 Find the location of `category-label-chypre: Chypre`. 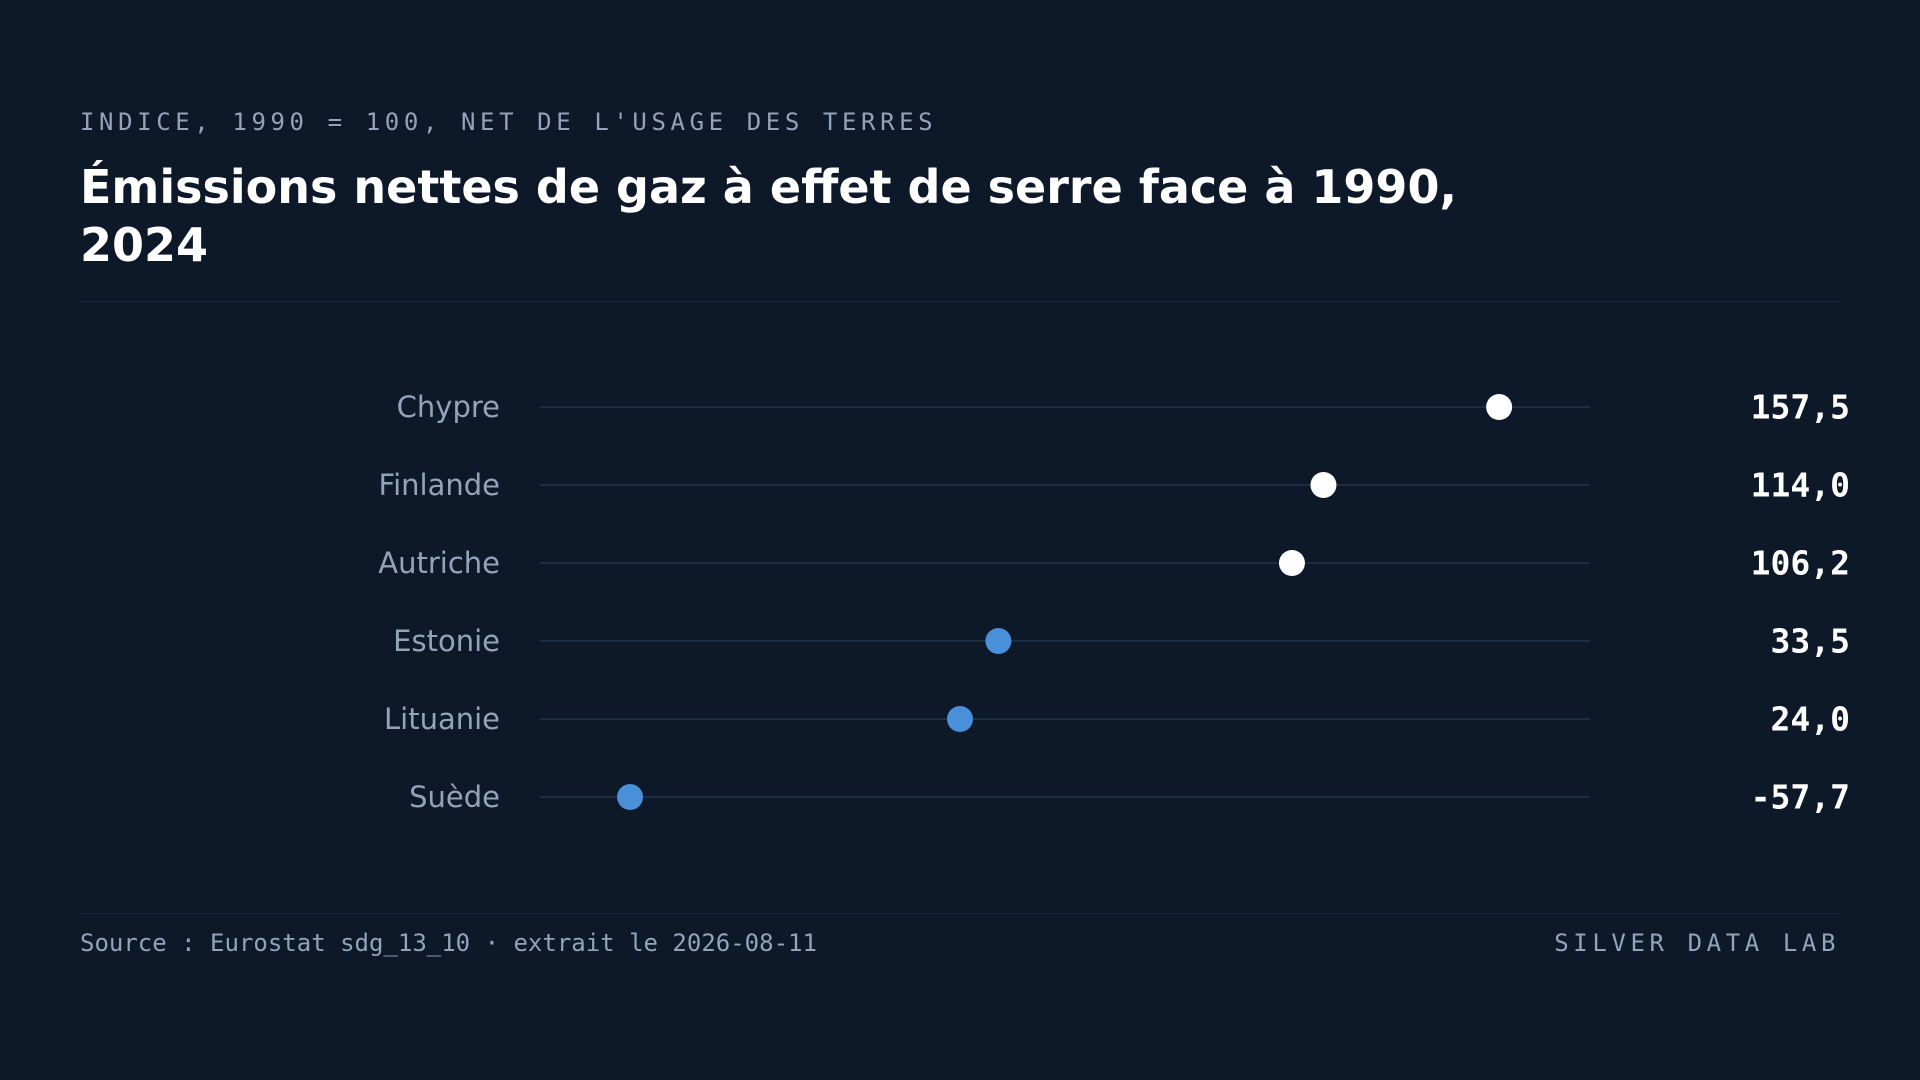

category-label-chypre: Chypre is located at coordinates (448, 407).